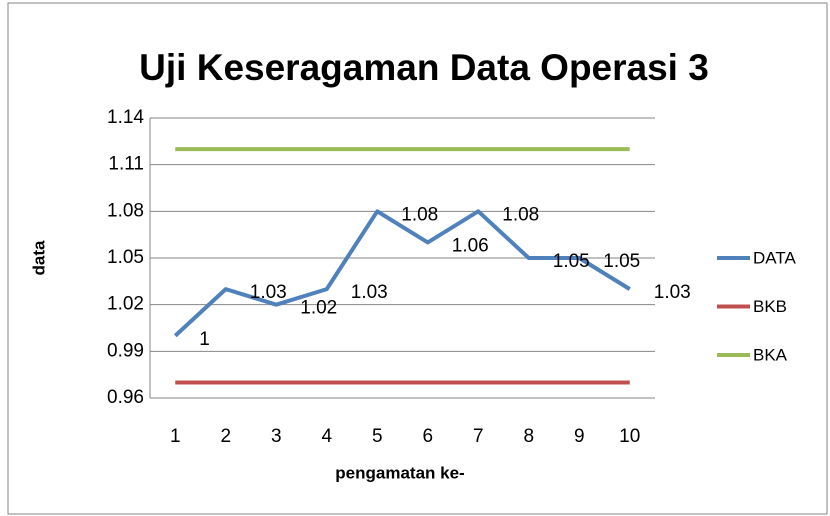 Image resolution: width=830 pixels, height=516 pixels. I want to click on legend-label: BKA, so click(770, 354).